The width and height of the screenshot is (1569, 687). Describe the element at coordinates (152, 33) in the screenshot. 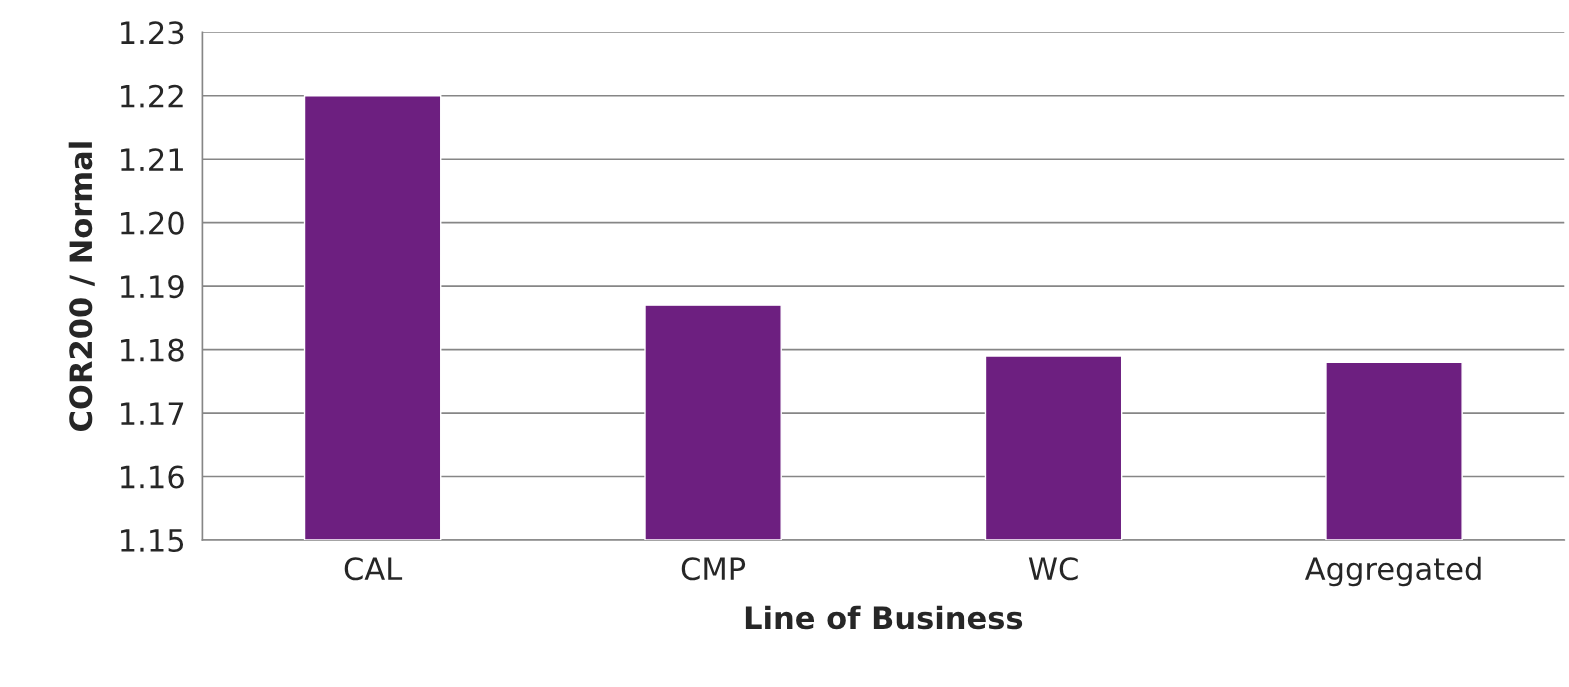

I see `y-tick-label: 1.23` at that location.